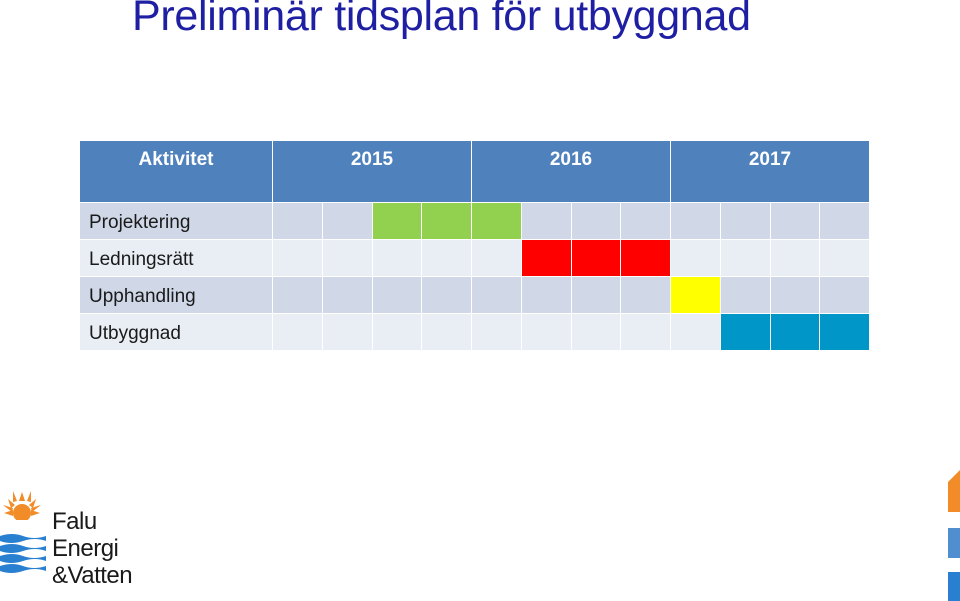 This screenshot has width=960, height=601. Describe the element at coordinates (92, 575) in the screenshot. I see `logo-line-3: &Vatten` at that location.